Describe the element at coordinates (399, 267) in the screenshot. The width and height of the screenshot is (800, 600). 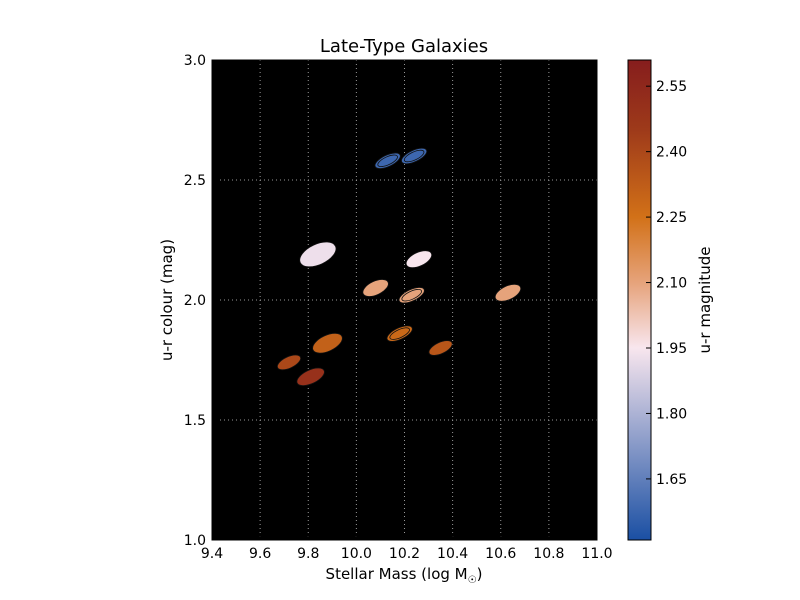
I see `scatter-points` at that location.